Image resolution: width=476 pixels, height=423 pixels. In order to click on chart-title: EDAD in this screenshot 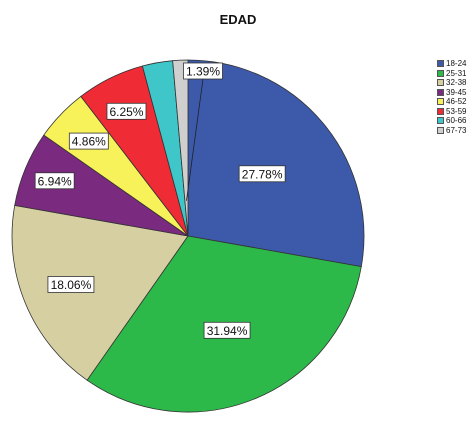, I will do `click(238, 19)`.